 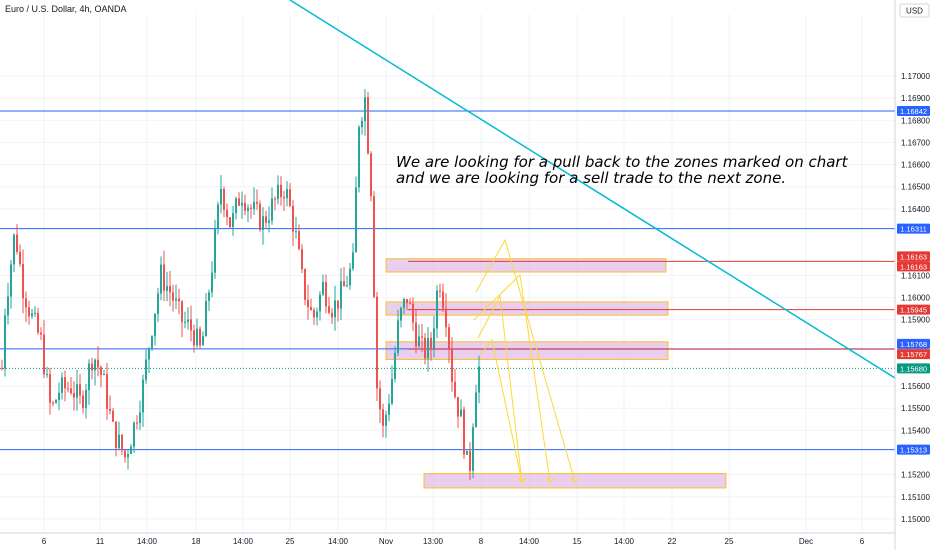 I want to click on x-tick-label: 6, so click(x=44, y=541).